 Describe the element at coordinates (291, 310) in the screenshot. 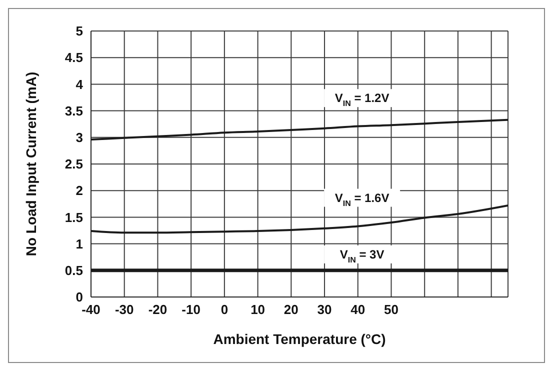

I see `x-tick-label: 20` at that location.